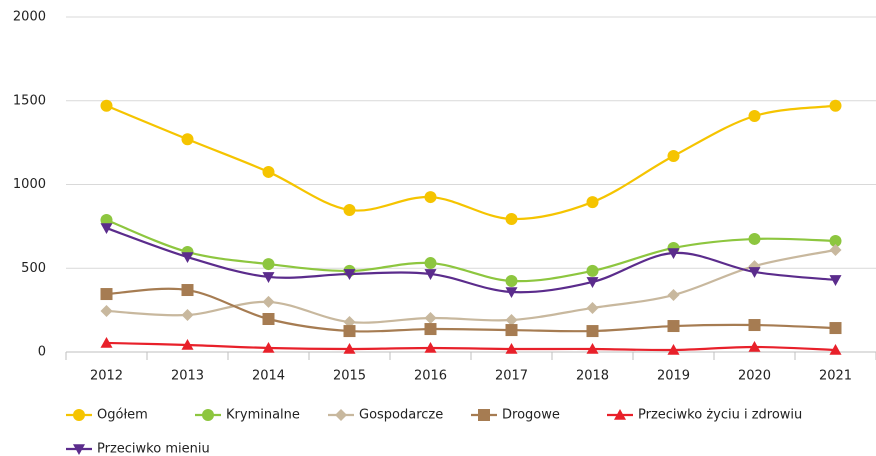 The image size is (876, 456). Describe the element at coordinates (42, 352) in the screenshot. I see `y-tick-label: 0` at that location.